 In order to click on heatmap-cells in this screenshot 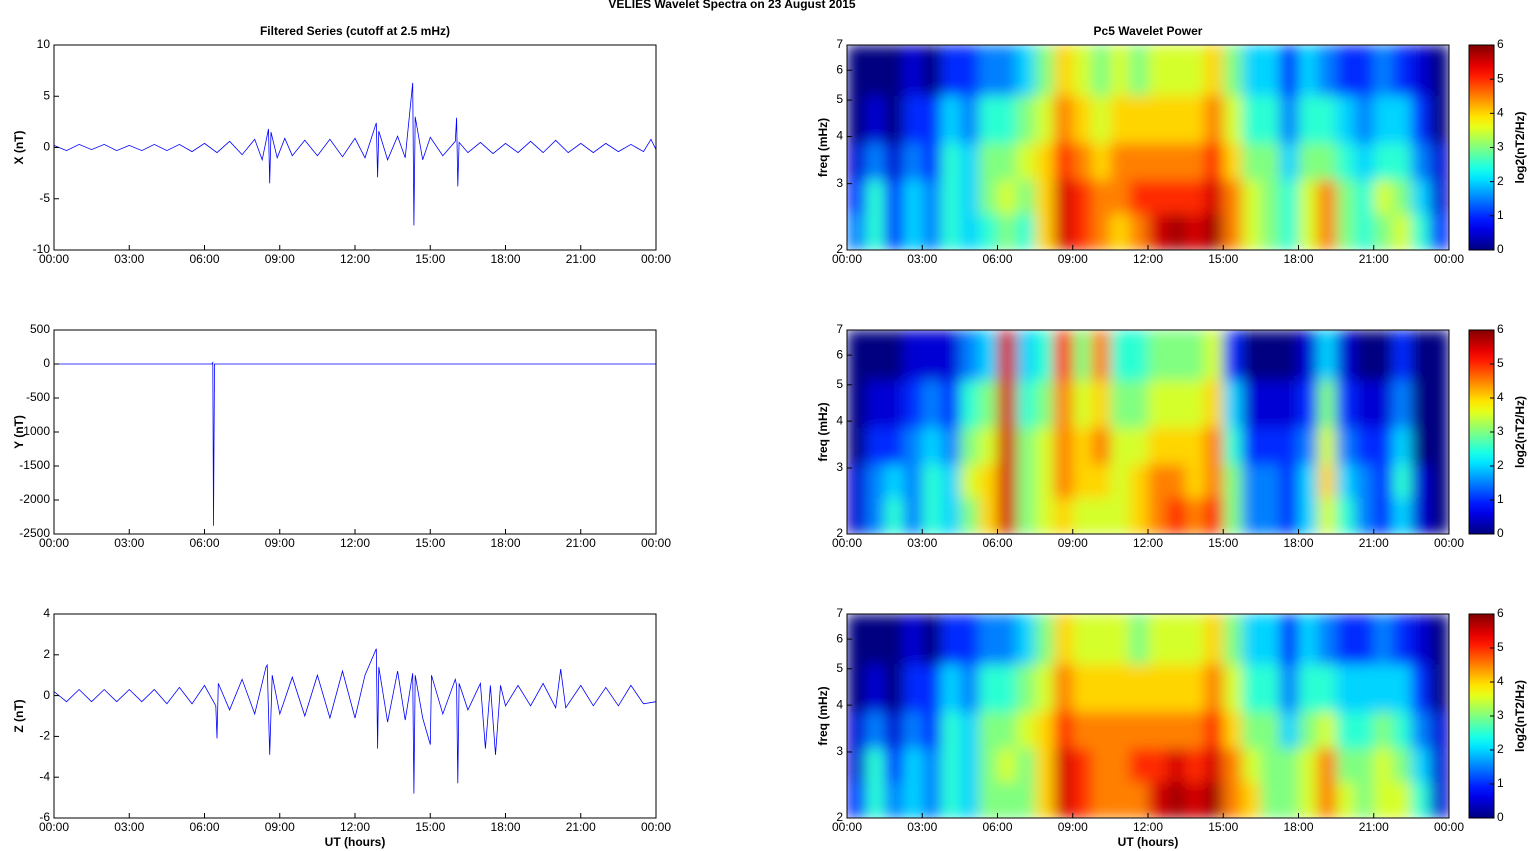, I will do `click(1148, 432)`.